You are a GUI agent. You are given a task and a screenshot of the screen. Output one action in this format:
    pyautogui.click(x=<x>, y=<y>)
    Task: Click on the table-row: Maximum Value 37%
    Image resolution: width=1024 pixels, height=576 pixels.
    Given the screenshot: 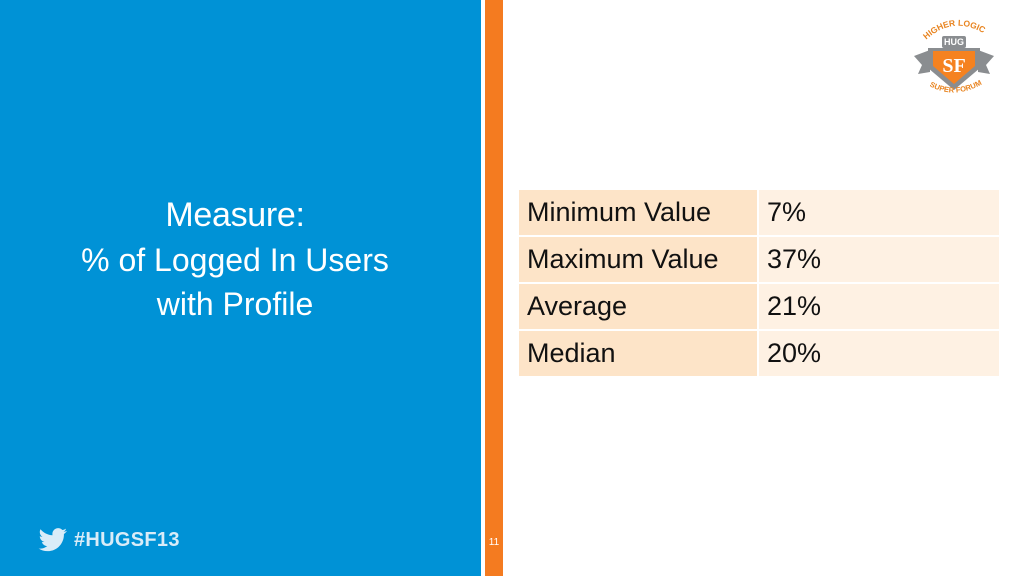 What is the action you would take?
    pyautogui.click(x=759, y=259)
    